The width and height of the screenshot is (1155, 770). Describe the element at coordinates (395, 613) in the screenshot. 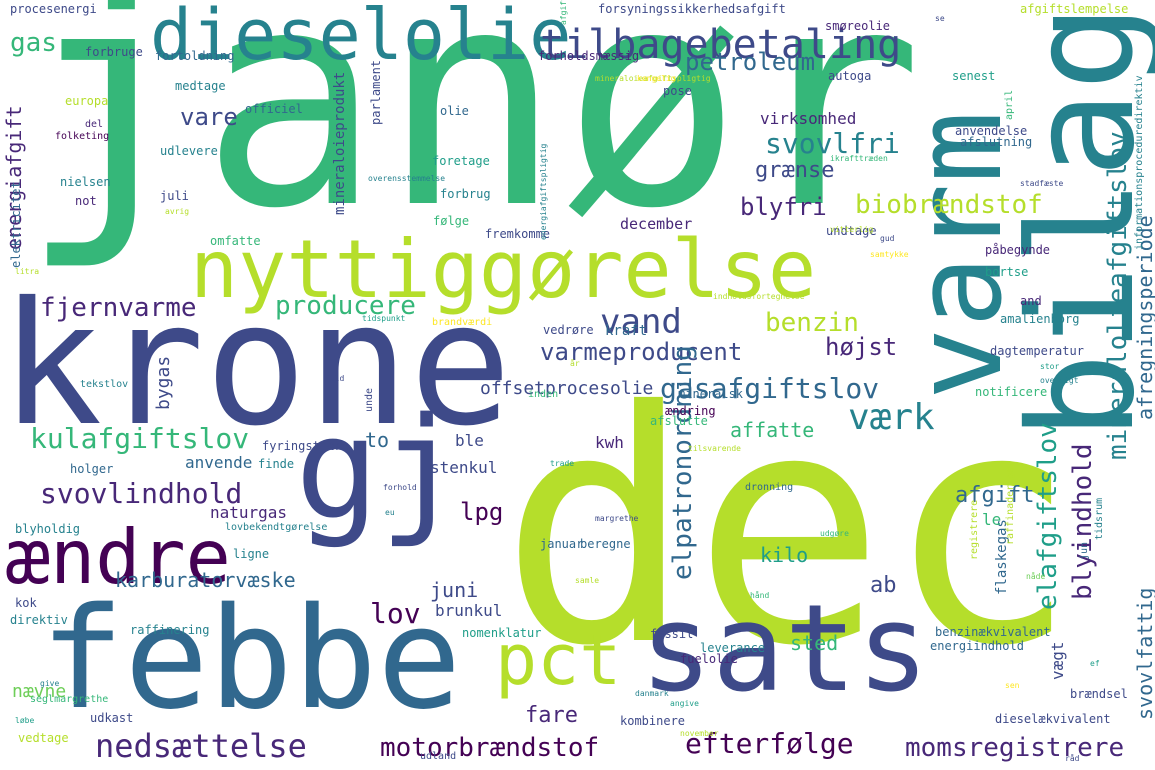

I see `cloud-word: lov` at that location.